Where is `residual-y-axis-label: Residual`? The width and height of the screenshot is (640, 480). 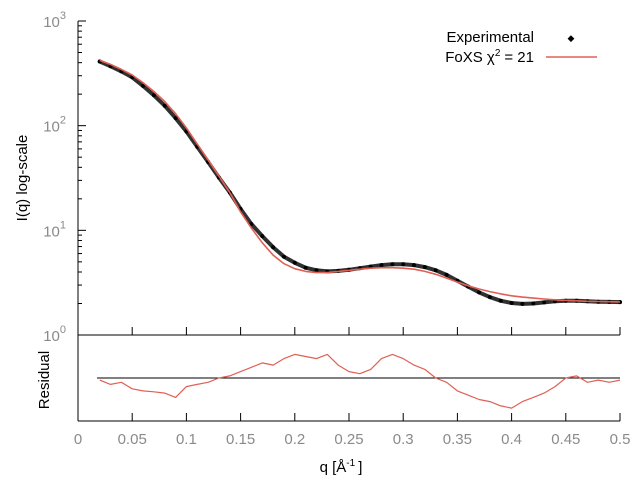
residual-y-axis-label: Residual is located at coordinates (44, 380).